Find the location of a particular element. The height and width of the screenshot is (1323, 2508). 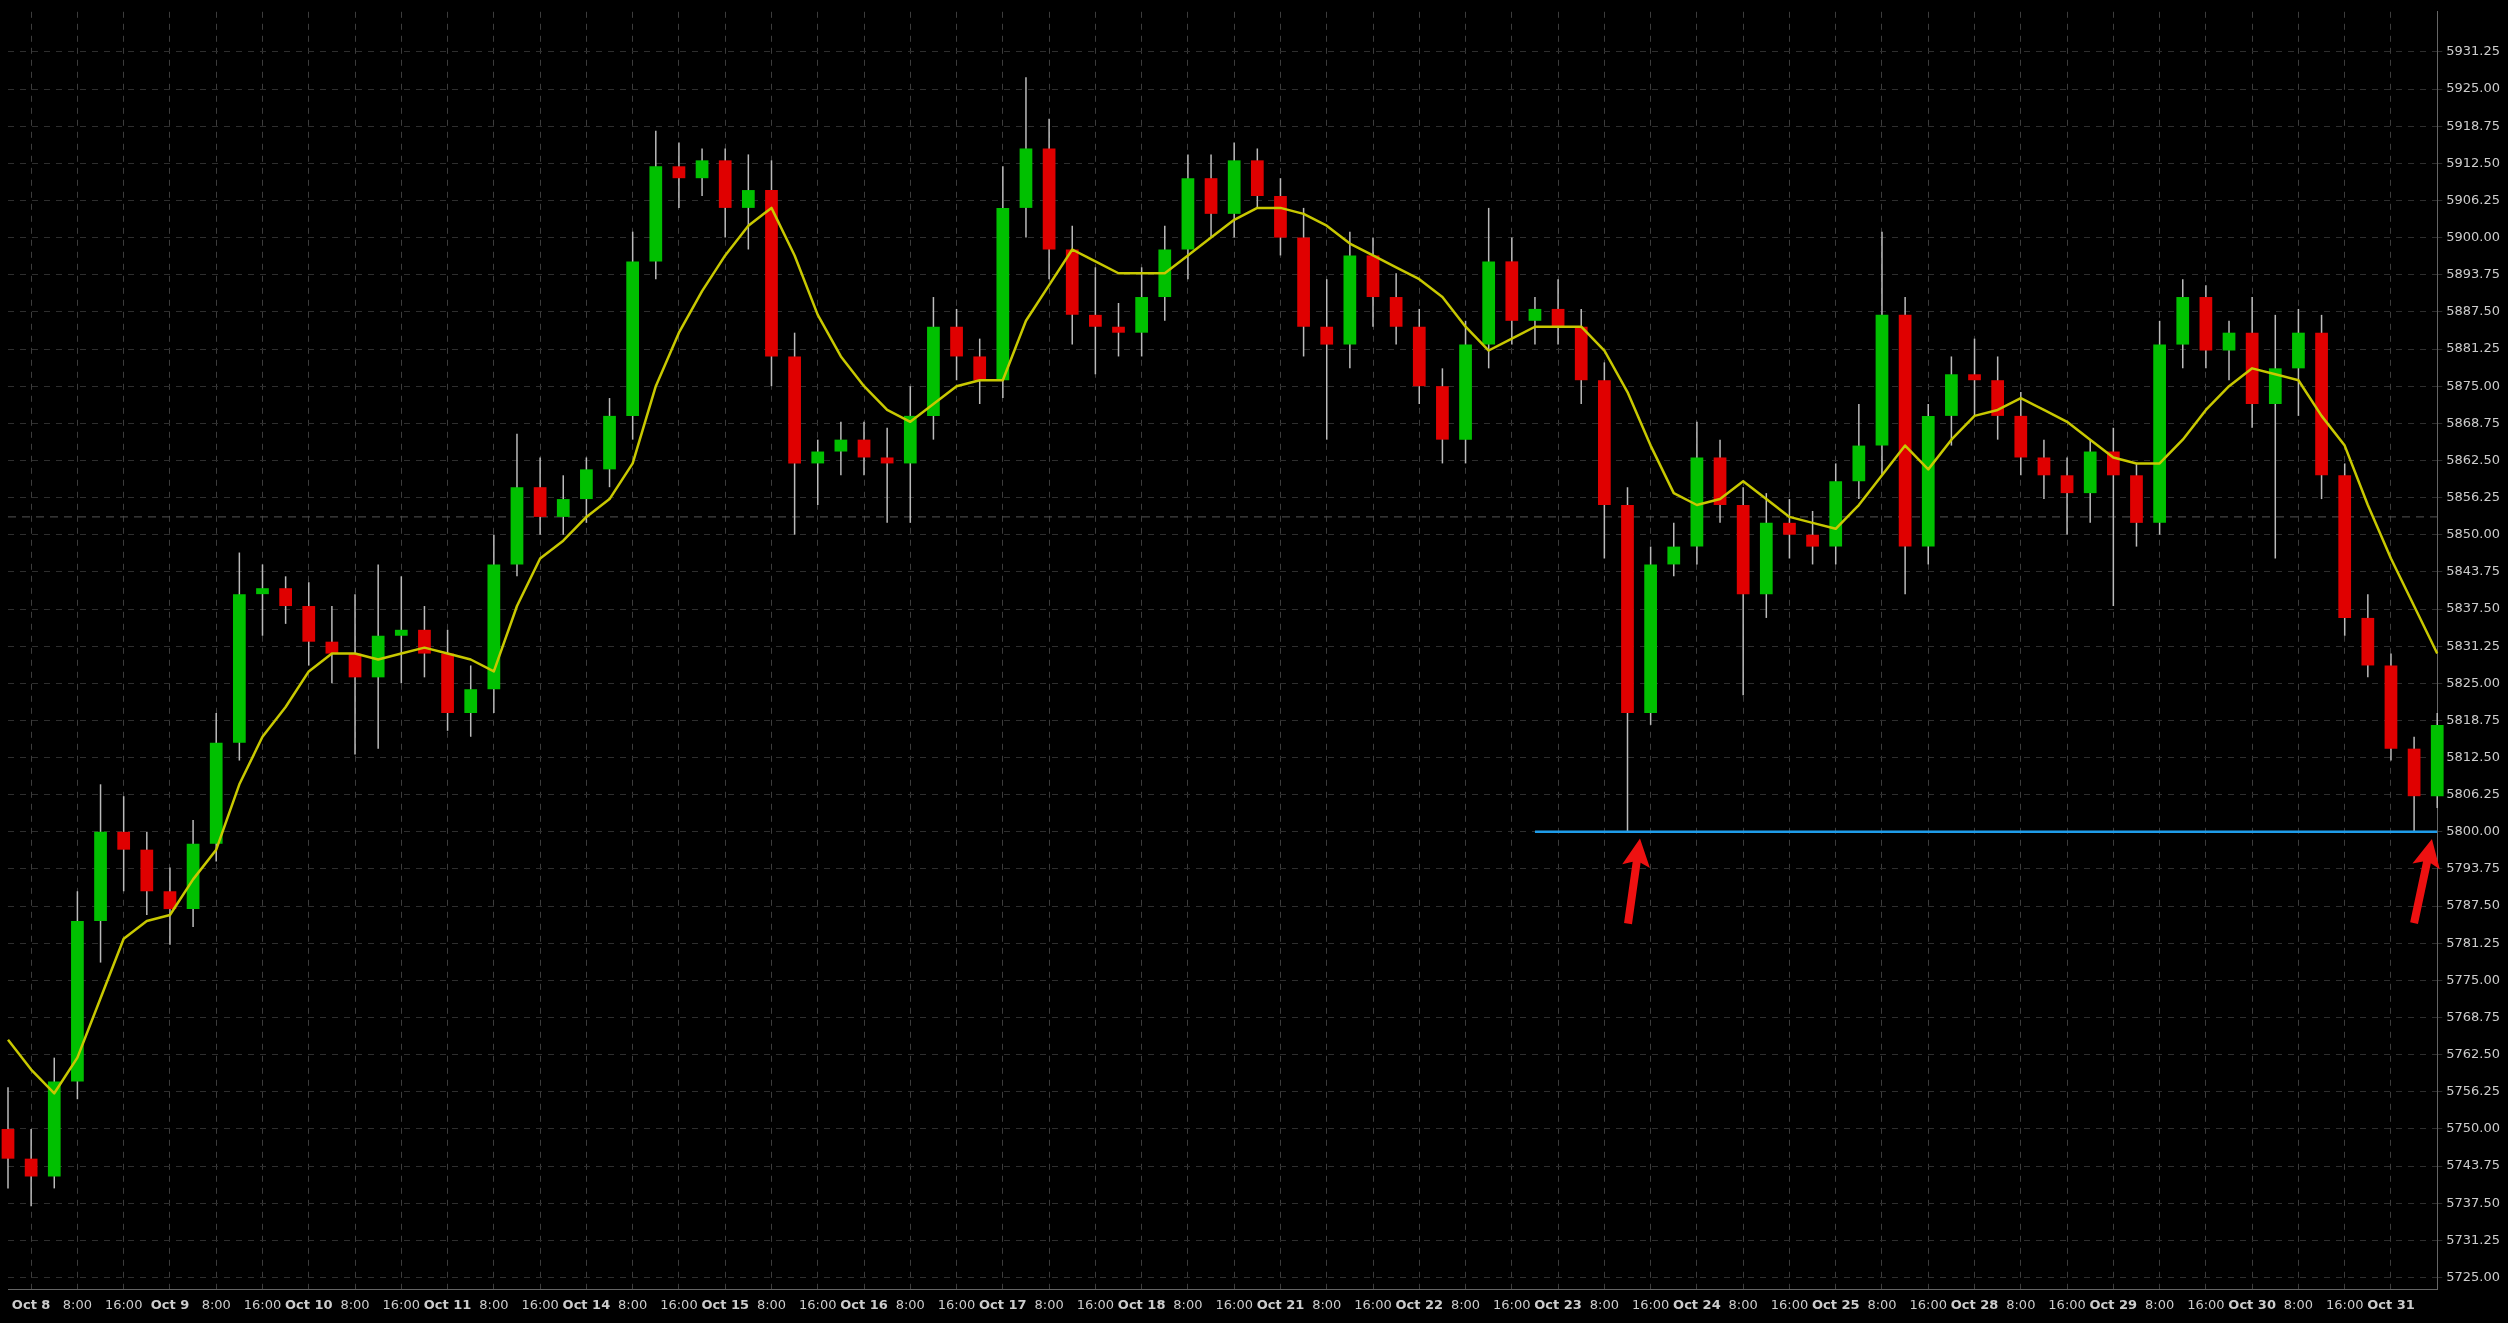

y-tick-label: 5912.50 is located at coordinates (2473, 162).